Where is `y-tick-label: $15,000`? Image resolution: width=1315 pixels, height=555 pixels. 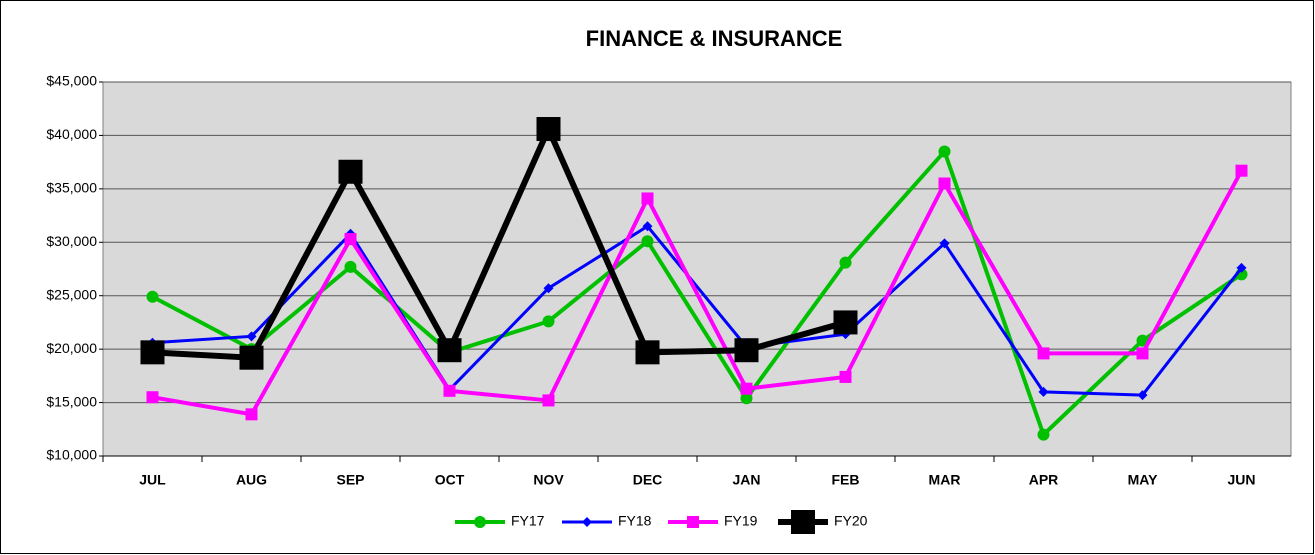
y-tick-label: $15,000 is located at coordinates (71, 401).